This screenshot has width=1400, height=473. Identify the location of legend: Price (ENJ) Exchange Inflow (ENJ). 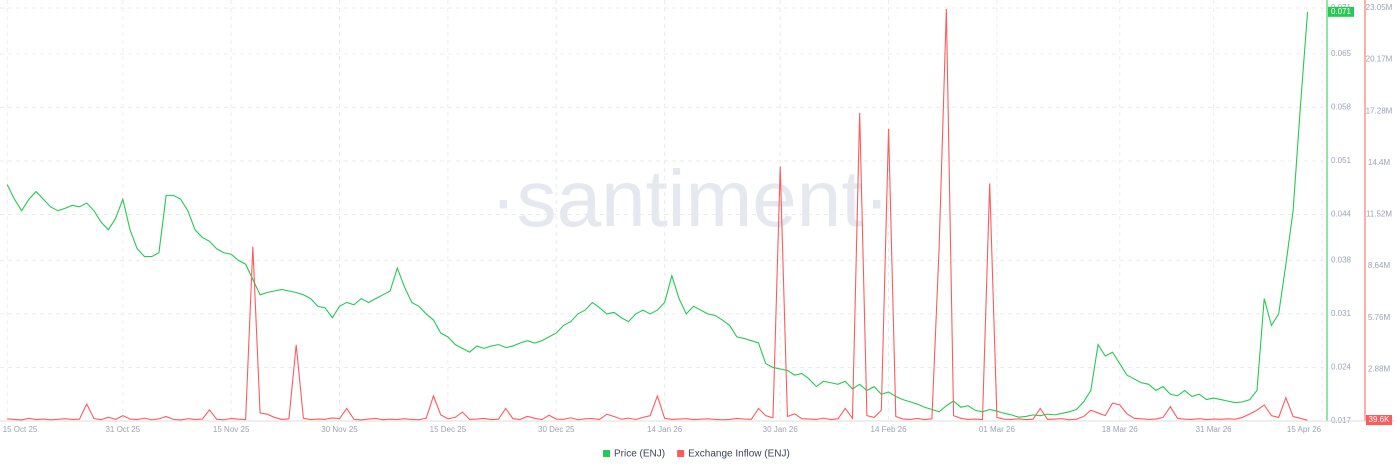
(696, 454).